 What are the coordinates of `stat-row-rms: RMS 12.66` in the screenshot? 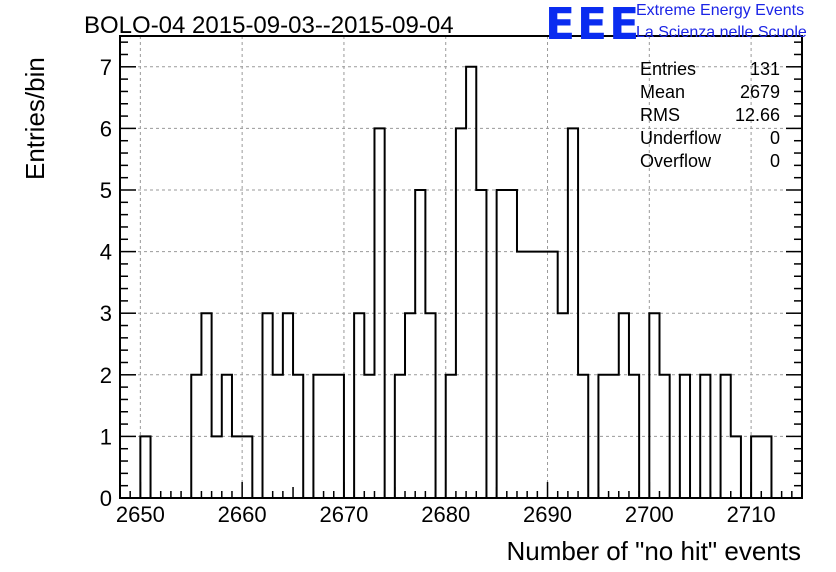 It's located at (710, 115).